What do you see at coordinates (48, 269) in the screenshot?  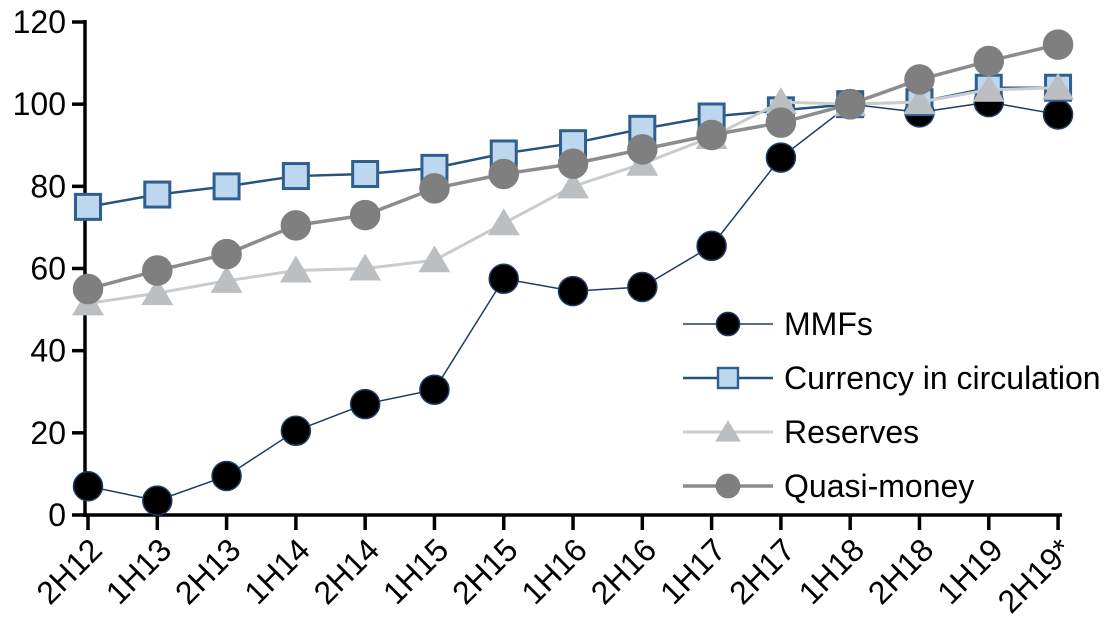 I see `y-tick-label: 60` at bounding box center [48, 269].